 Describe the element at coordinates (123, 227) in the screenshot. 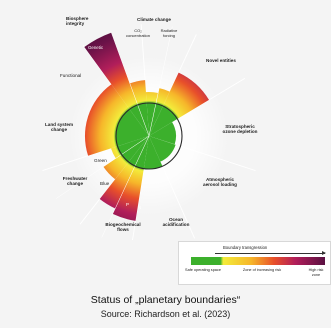

I see `label-biogeochemical-flows: Biogeochemical flows` at that location.